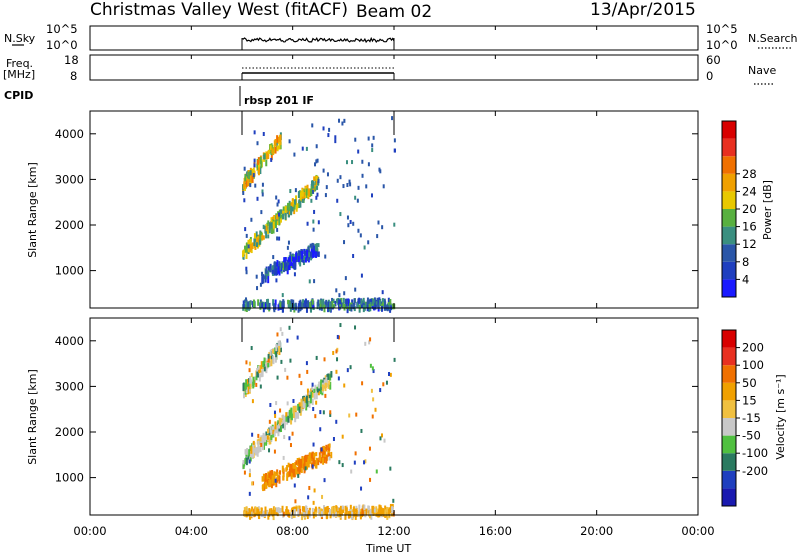 The height and width of the screenshot is (554, 800). Describe the element at coordinates (767, 210) in the screenshot. I see `power-colorbar-label: Power [dB]` at that location.